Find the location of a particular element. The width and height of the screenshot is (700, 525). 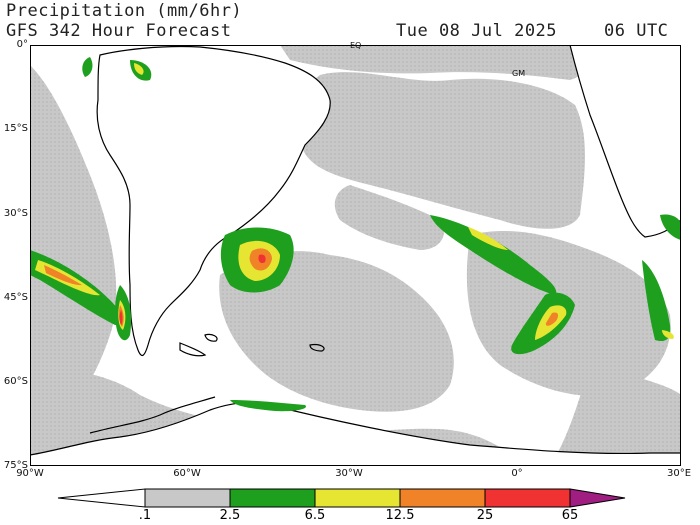

equator-label: EQ is located at coordinates (356, 45).